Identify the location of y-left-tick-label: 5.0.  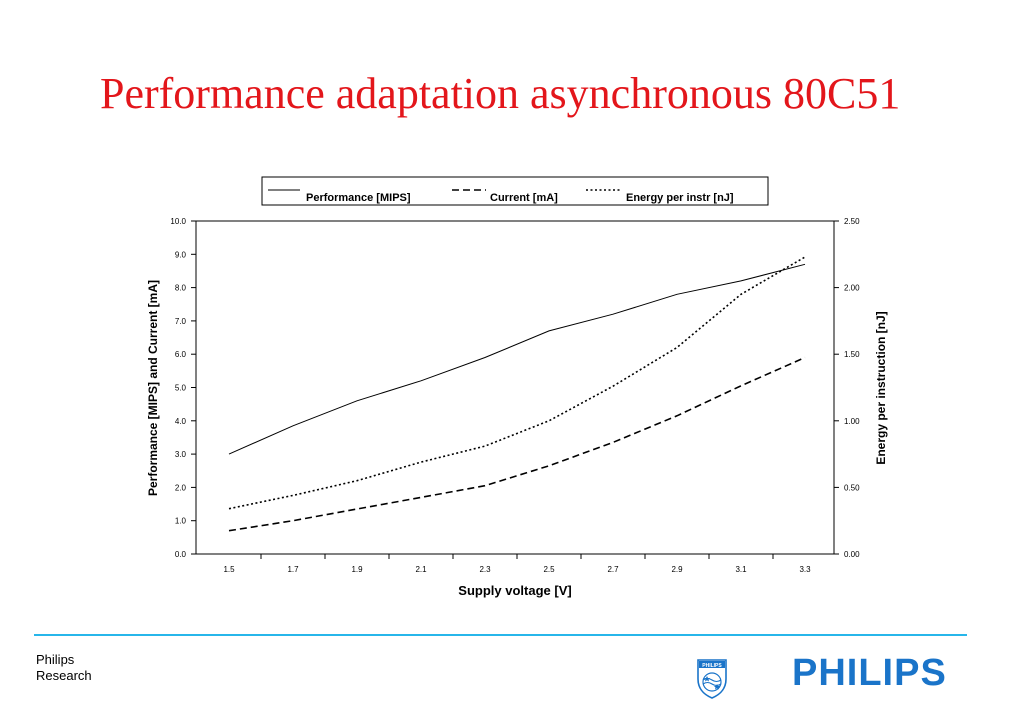
(181, 388).